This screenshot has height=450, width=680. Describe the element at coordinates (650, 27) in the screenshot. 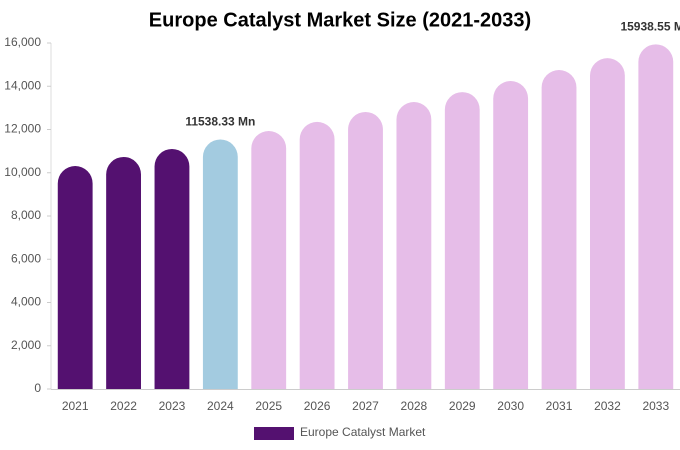

I see `value-label: 15938.55 Mn` at that location.